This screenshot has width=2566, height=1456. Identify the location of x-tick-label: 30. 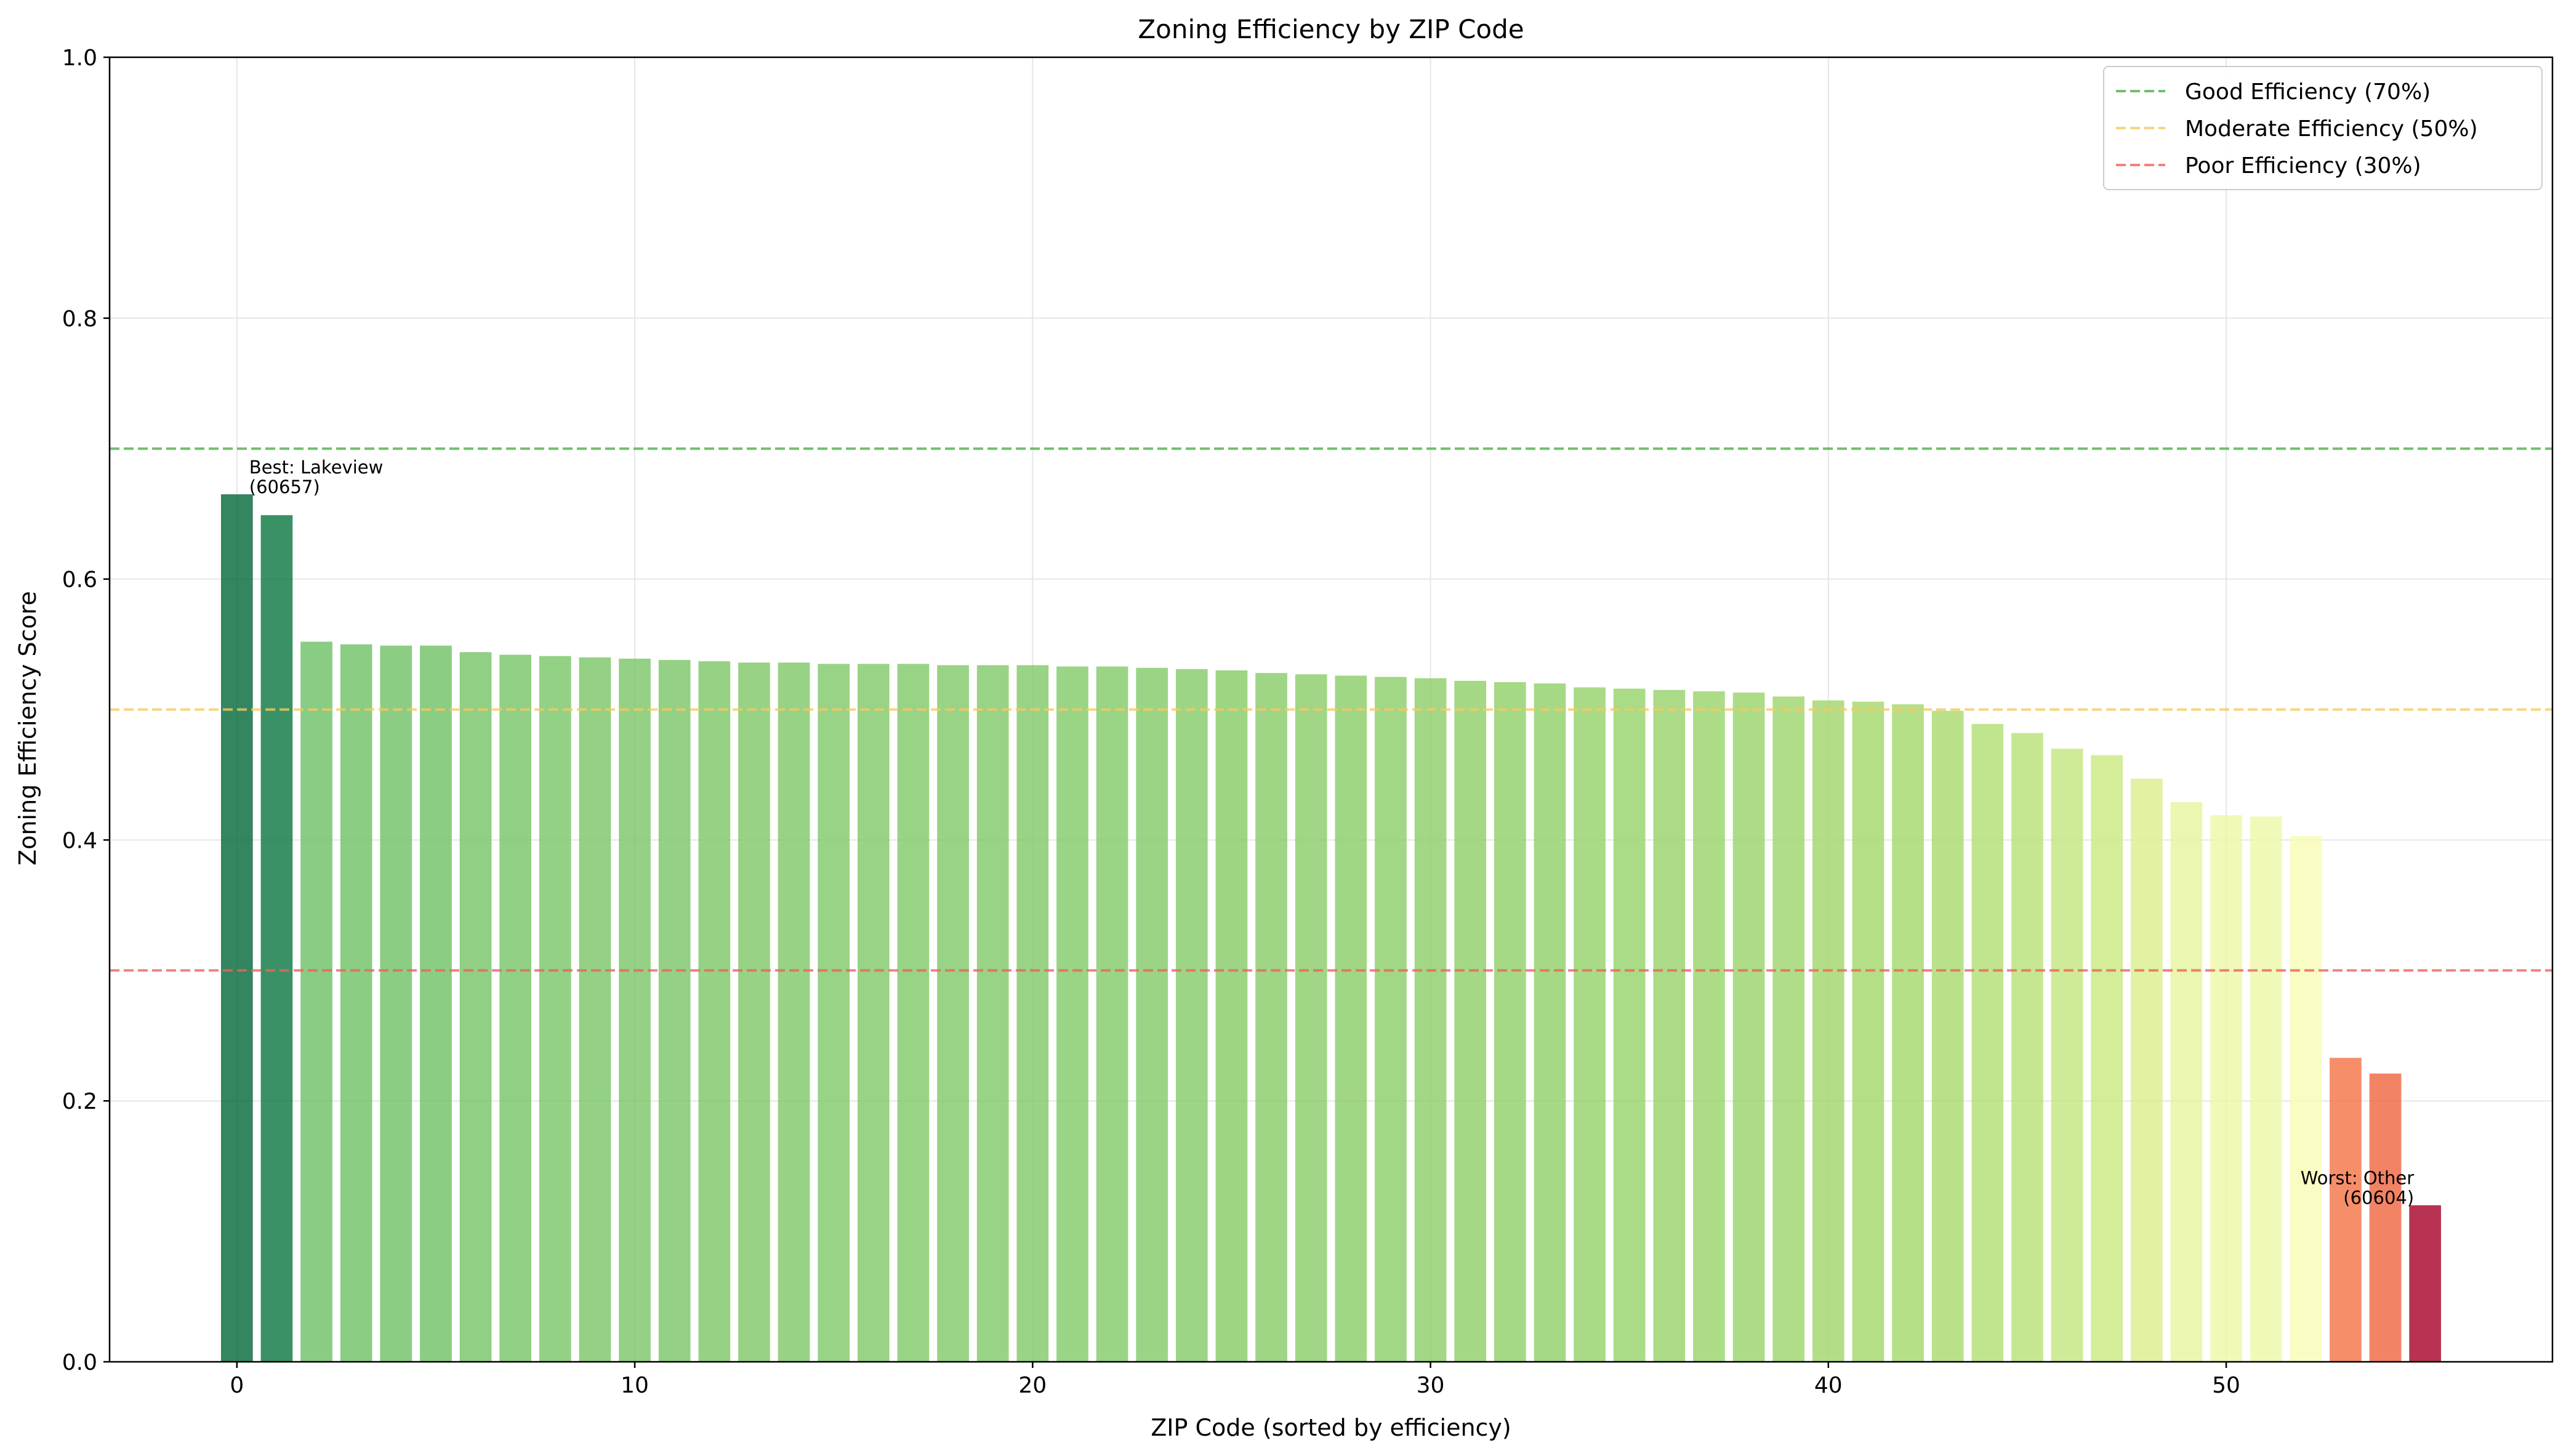
(1431, 1386).